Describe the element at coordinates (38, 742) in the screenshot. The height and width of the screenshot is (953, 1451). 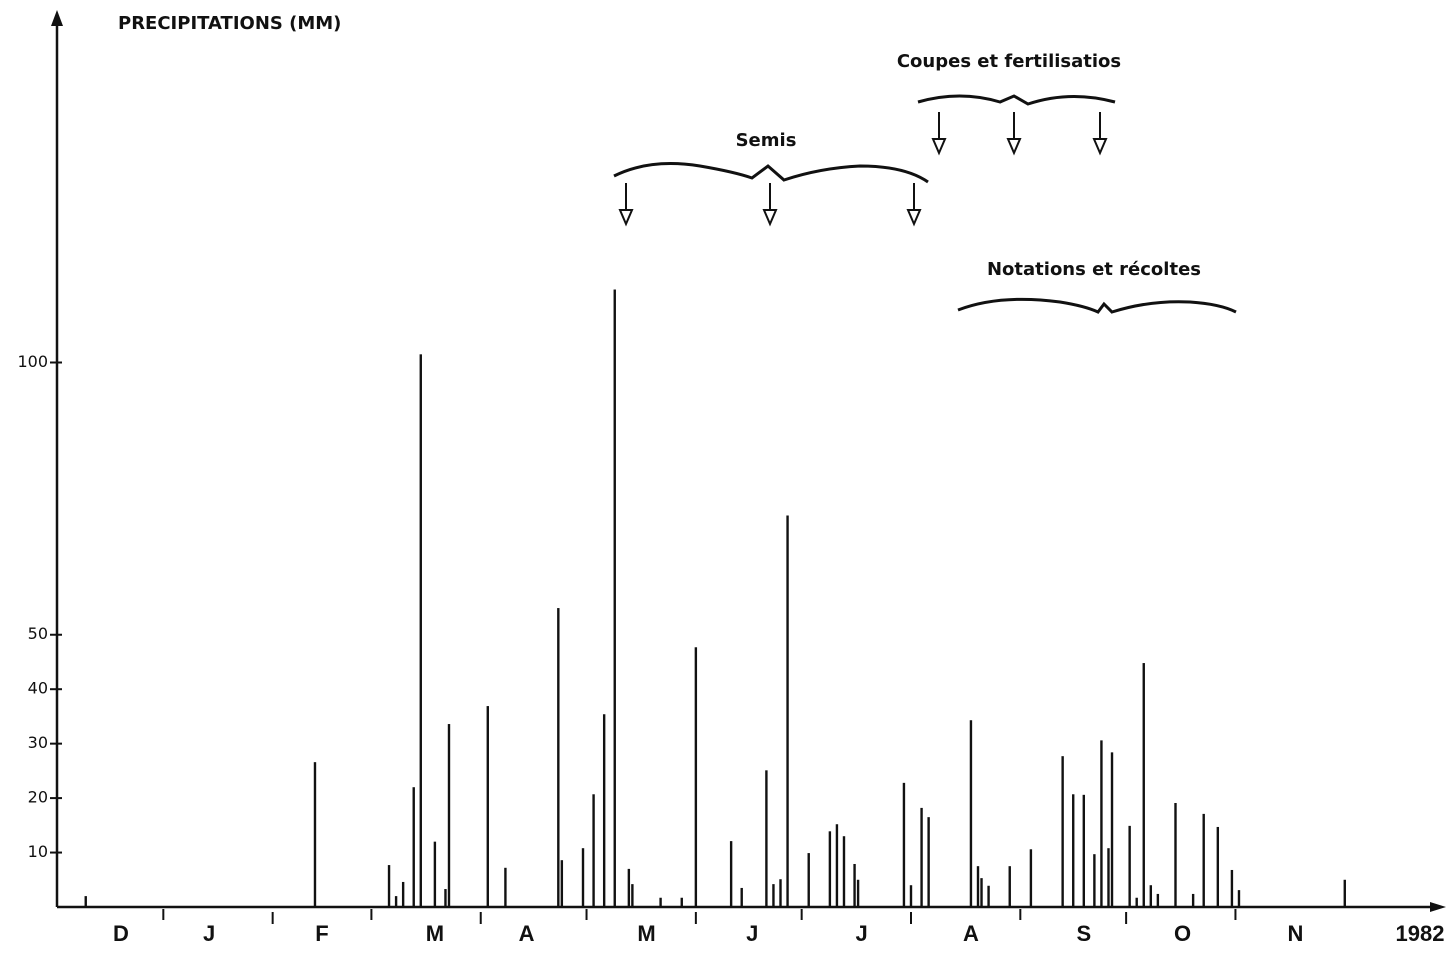
I see `y-tick-label: 30` at that location.